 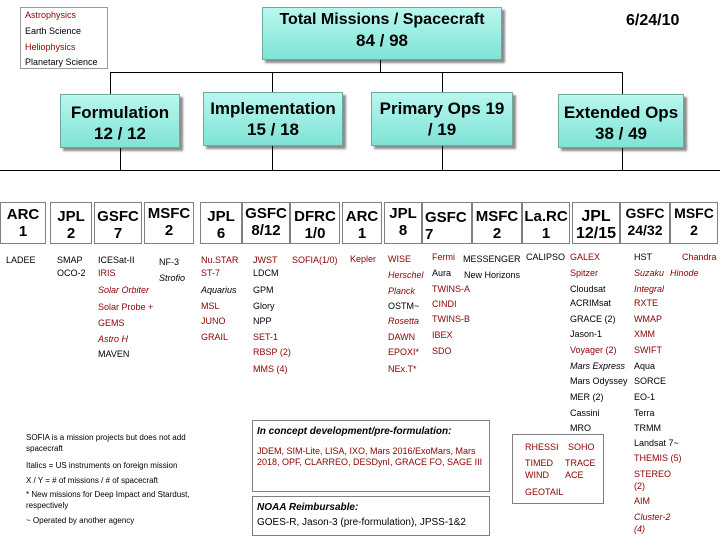 I want to click on extended-msfc-name: MSFC, so click(x=694, y=213).